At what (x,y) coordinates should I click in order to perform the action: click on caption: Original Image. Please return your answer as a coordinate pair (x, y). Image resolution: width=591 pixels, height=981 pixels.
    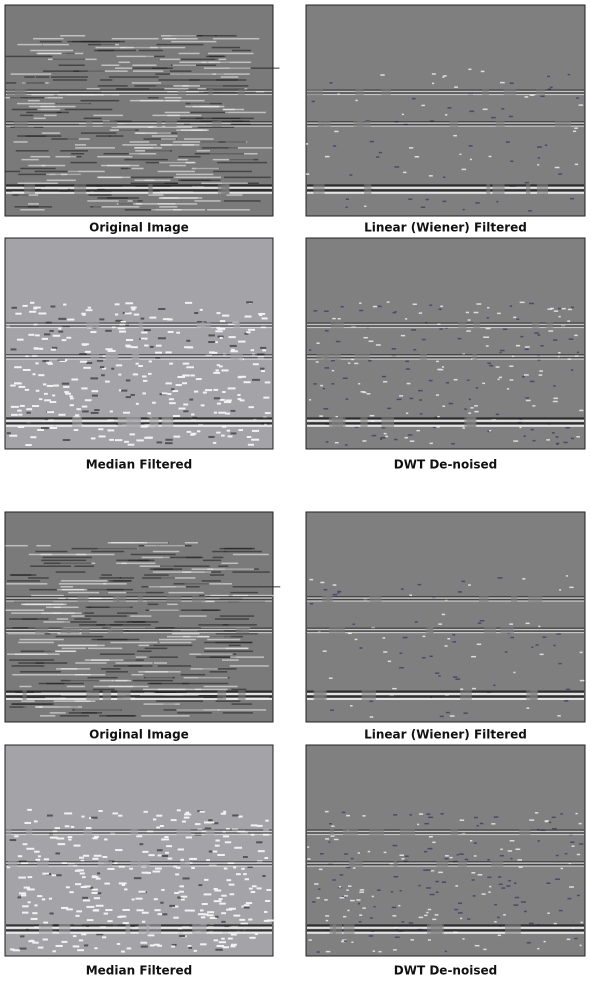
    Looking at the image, I should click on (139, 735).